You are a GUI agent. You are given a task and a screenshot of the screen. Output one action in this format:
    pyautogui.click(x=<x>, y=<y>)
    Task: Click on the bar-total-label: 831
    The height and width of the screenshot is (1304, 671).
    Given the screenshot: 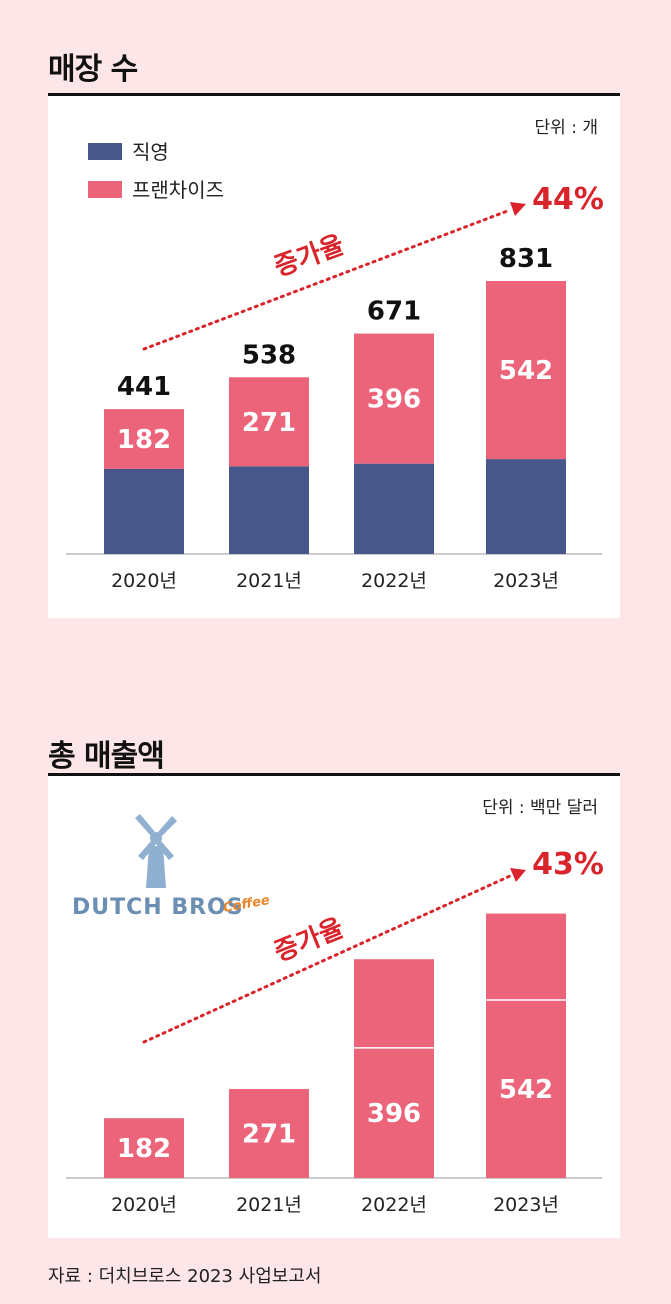 What is the action you would take?
    pyautogui.click(x=526, y=259)
    